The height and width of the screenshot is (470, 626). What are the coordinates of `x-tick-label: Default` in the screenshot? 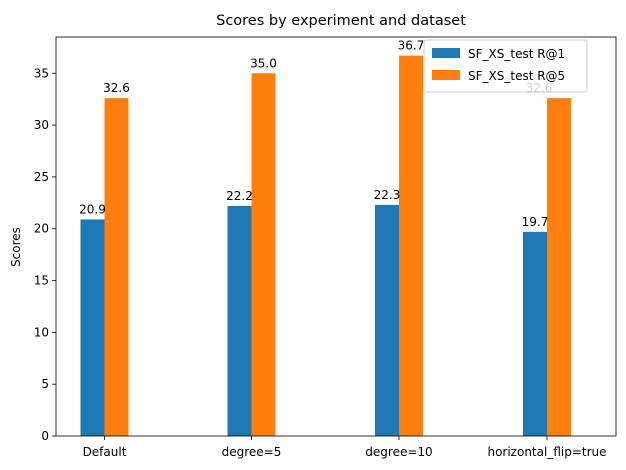 It's located at (105, 452).